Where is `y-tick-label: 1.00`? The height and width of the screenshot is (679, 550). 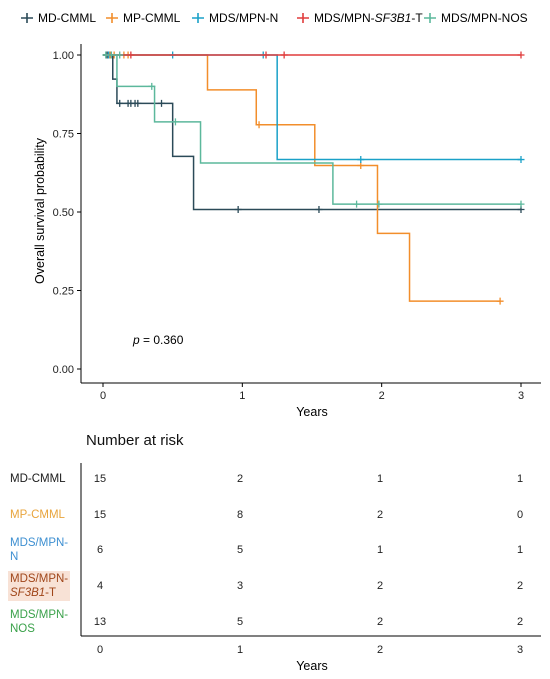
y-tick-label: 1.00 is located at coordinates (63, 56).